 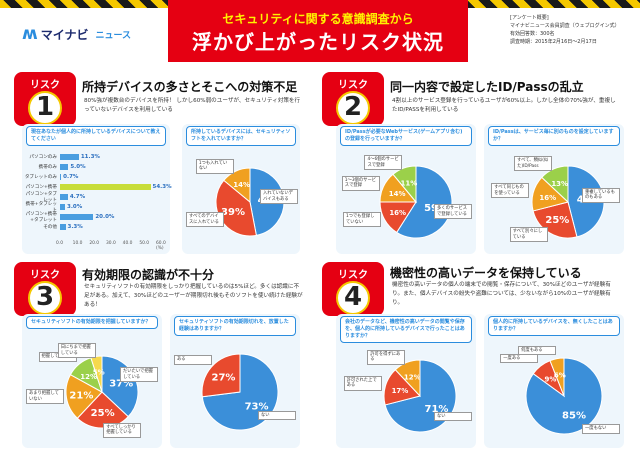 What do you see at coordinates (105, 217) in the screenshot?
I see `bar-value-label: 20.0%` at bounding box center [105, 217].